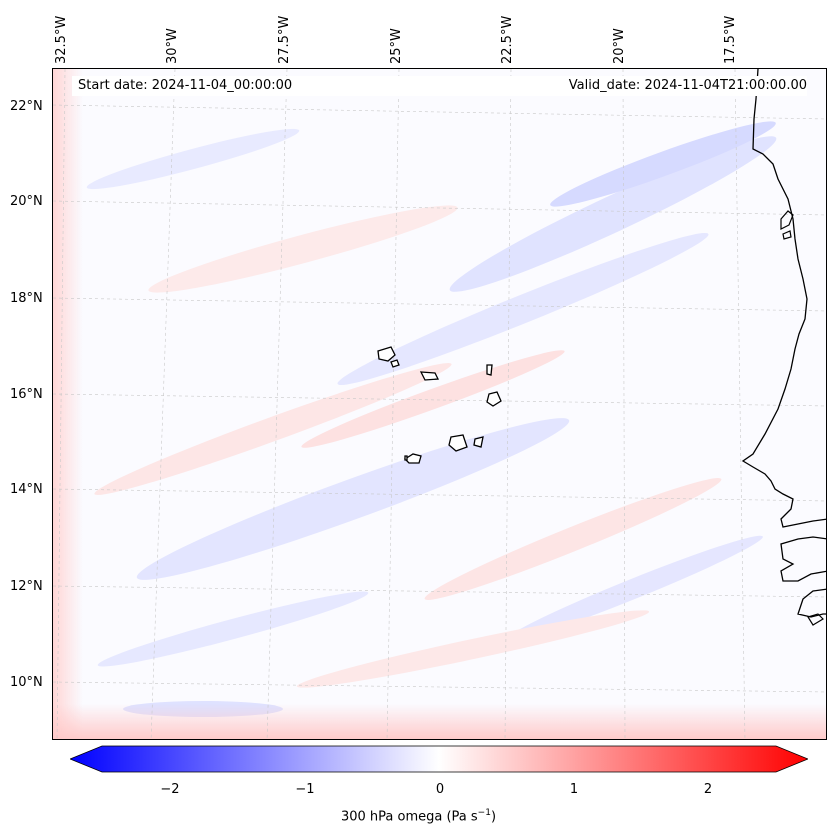 This screenshot has width=837, height=839. Describe the element at coordinates (172, 46) in the screenshot. I see `lon-label-30w: 30°W` at that location.